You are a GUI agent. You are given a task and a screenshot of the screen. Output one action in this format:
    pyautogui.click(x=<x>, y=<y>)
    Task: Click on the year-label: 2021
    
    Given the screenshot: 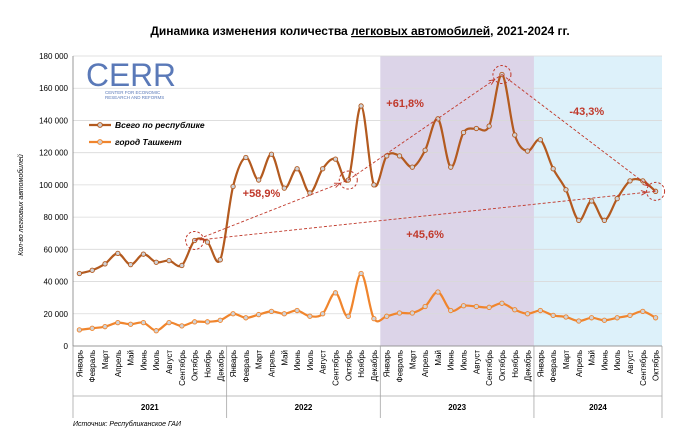 What is the action you would take?
    pyautogui.click(x=150, y=407)
    